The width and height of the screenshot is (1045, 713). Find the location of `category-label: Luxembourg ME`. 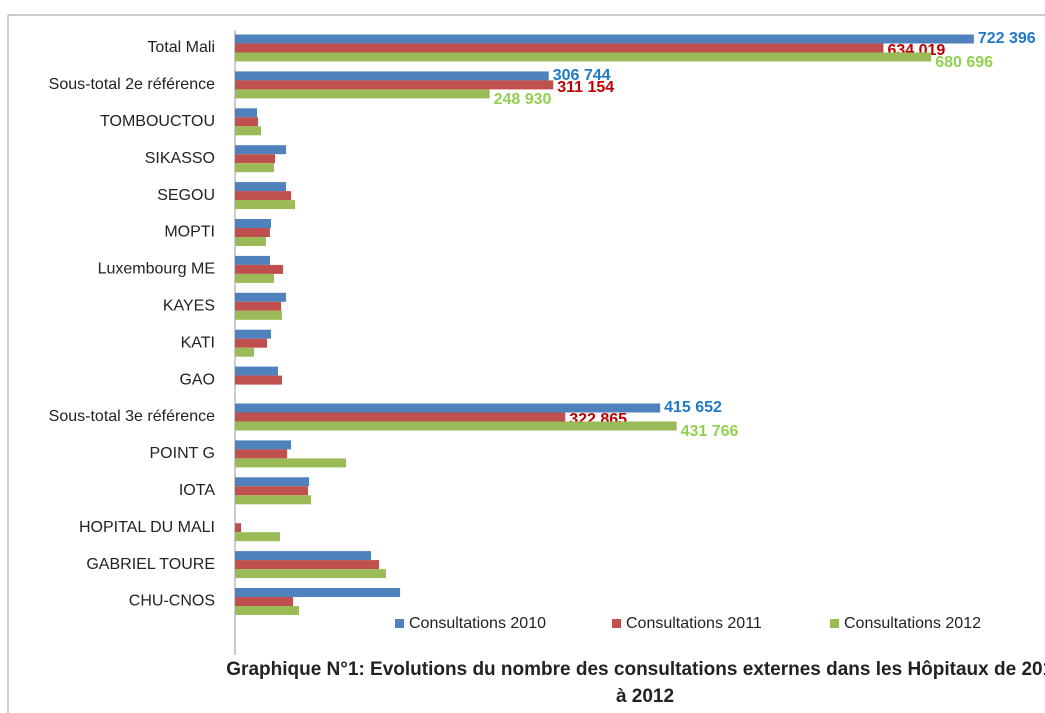

category-label: Luxembourg ME is located at coordinates (156, 269).